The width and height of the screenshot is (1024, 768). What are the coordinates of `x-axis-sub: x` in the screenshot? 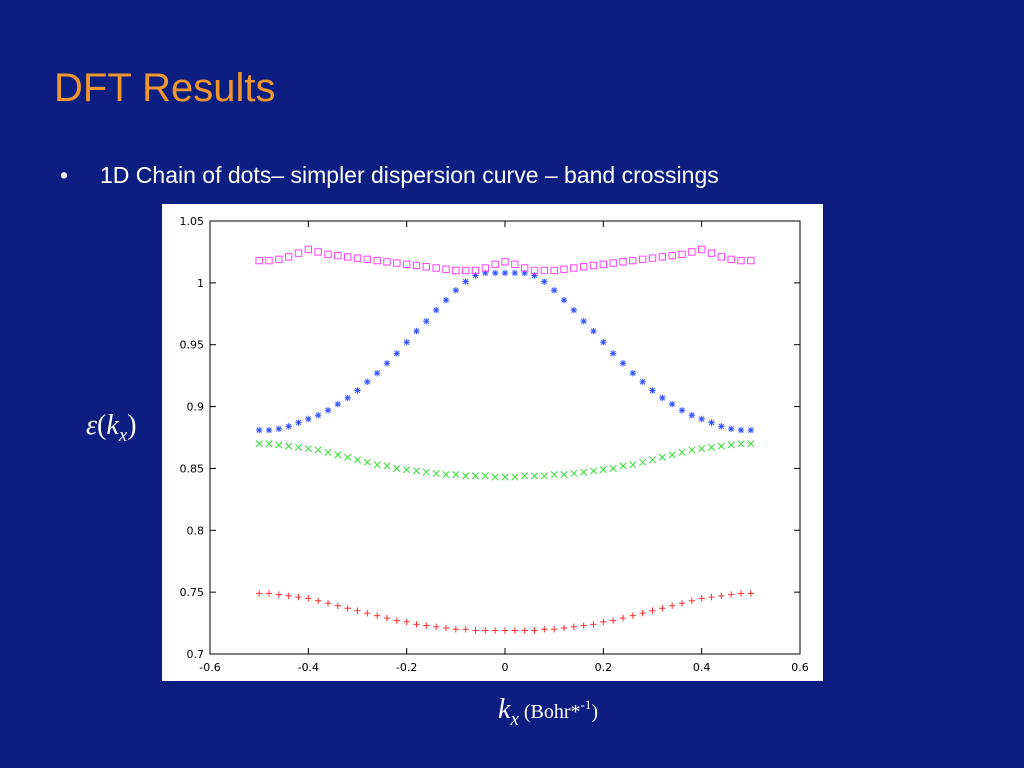 It's located at (514, 719).